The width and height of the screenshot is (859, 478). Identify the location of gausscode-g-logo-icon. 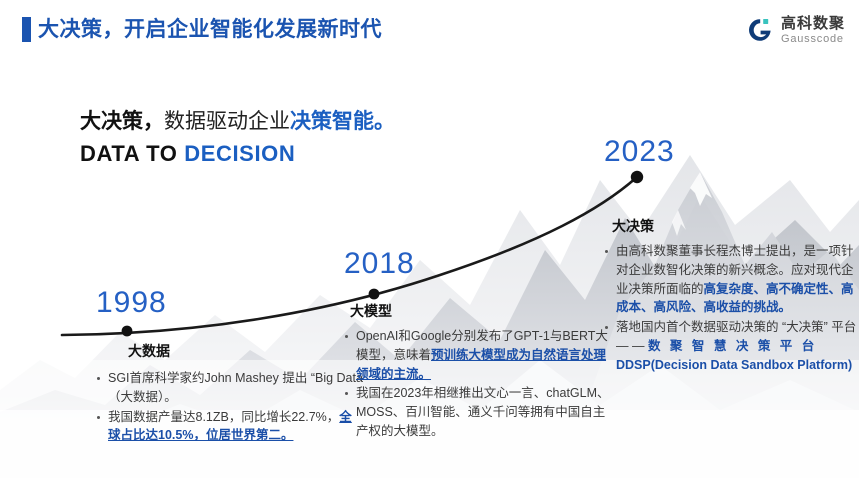
(760, 30).